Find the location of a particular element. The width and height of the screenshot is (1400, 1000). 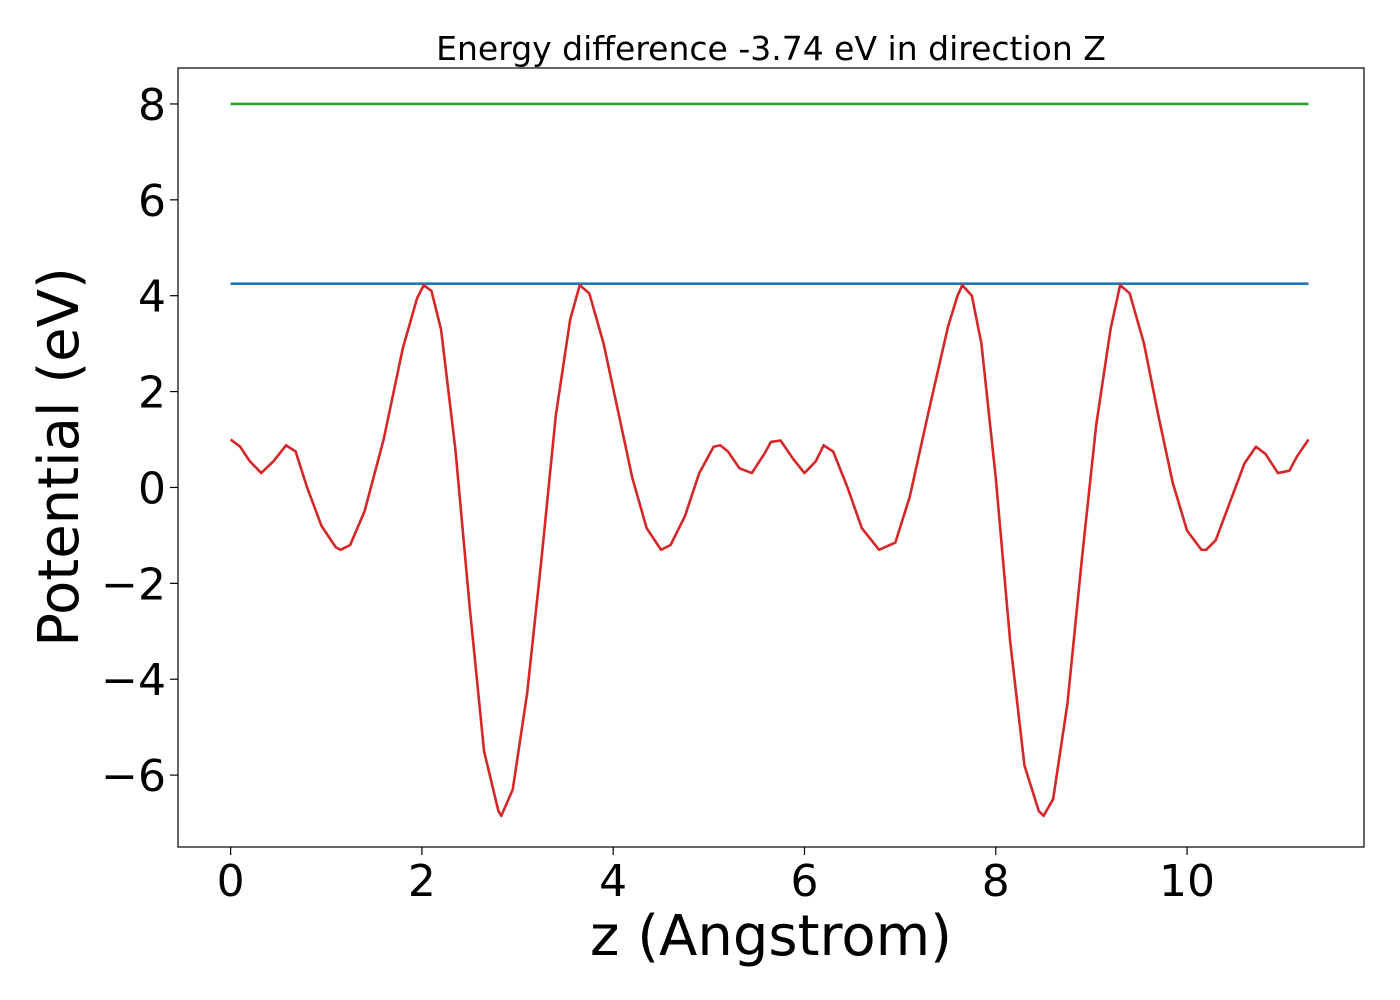

y-tick-label: 6 is located at coordinates (152, 201).